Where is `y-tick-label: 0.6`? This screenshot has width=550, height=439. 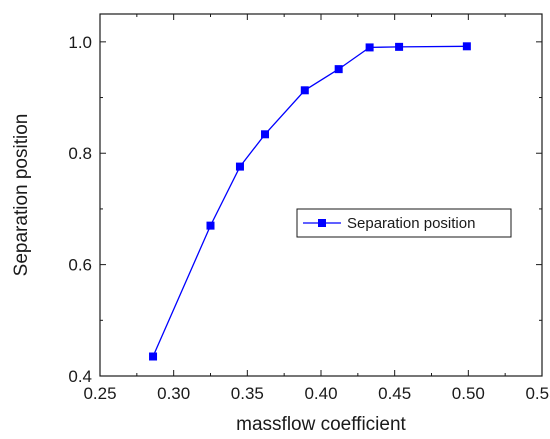 y-tick-label: 0.6 is located at coordinates (80, 265).